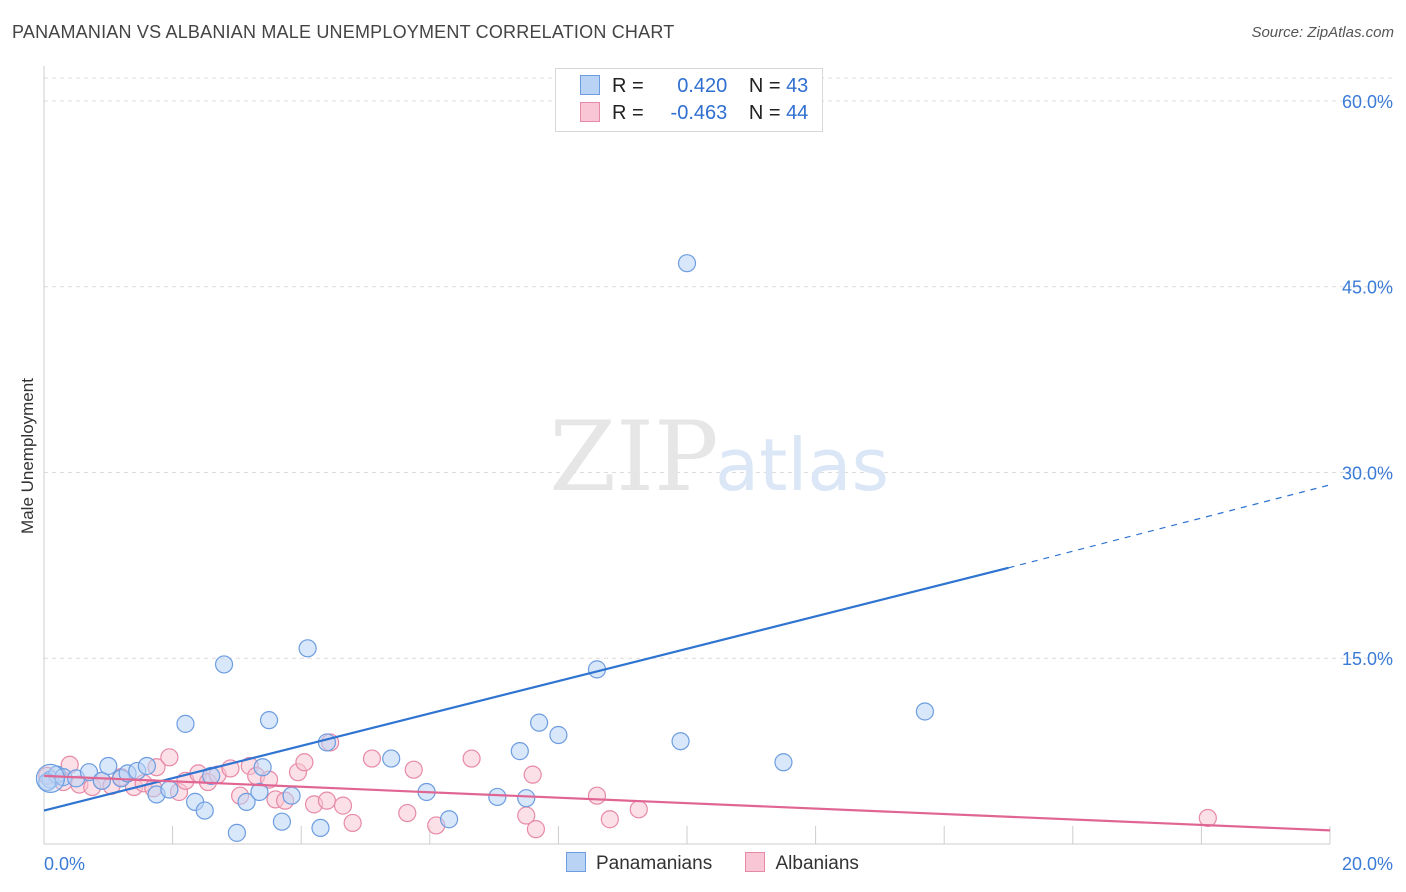 This screenshot has height=892, width=1406. What do you see at coordinates (64, 864) in the screenshot?
I see `x-tick-label: 0.0%` at bounding box center [64, 864].